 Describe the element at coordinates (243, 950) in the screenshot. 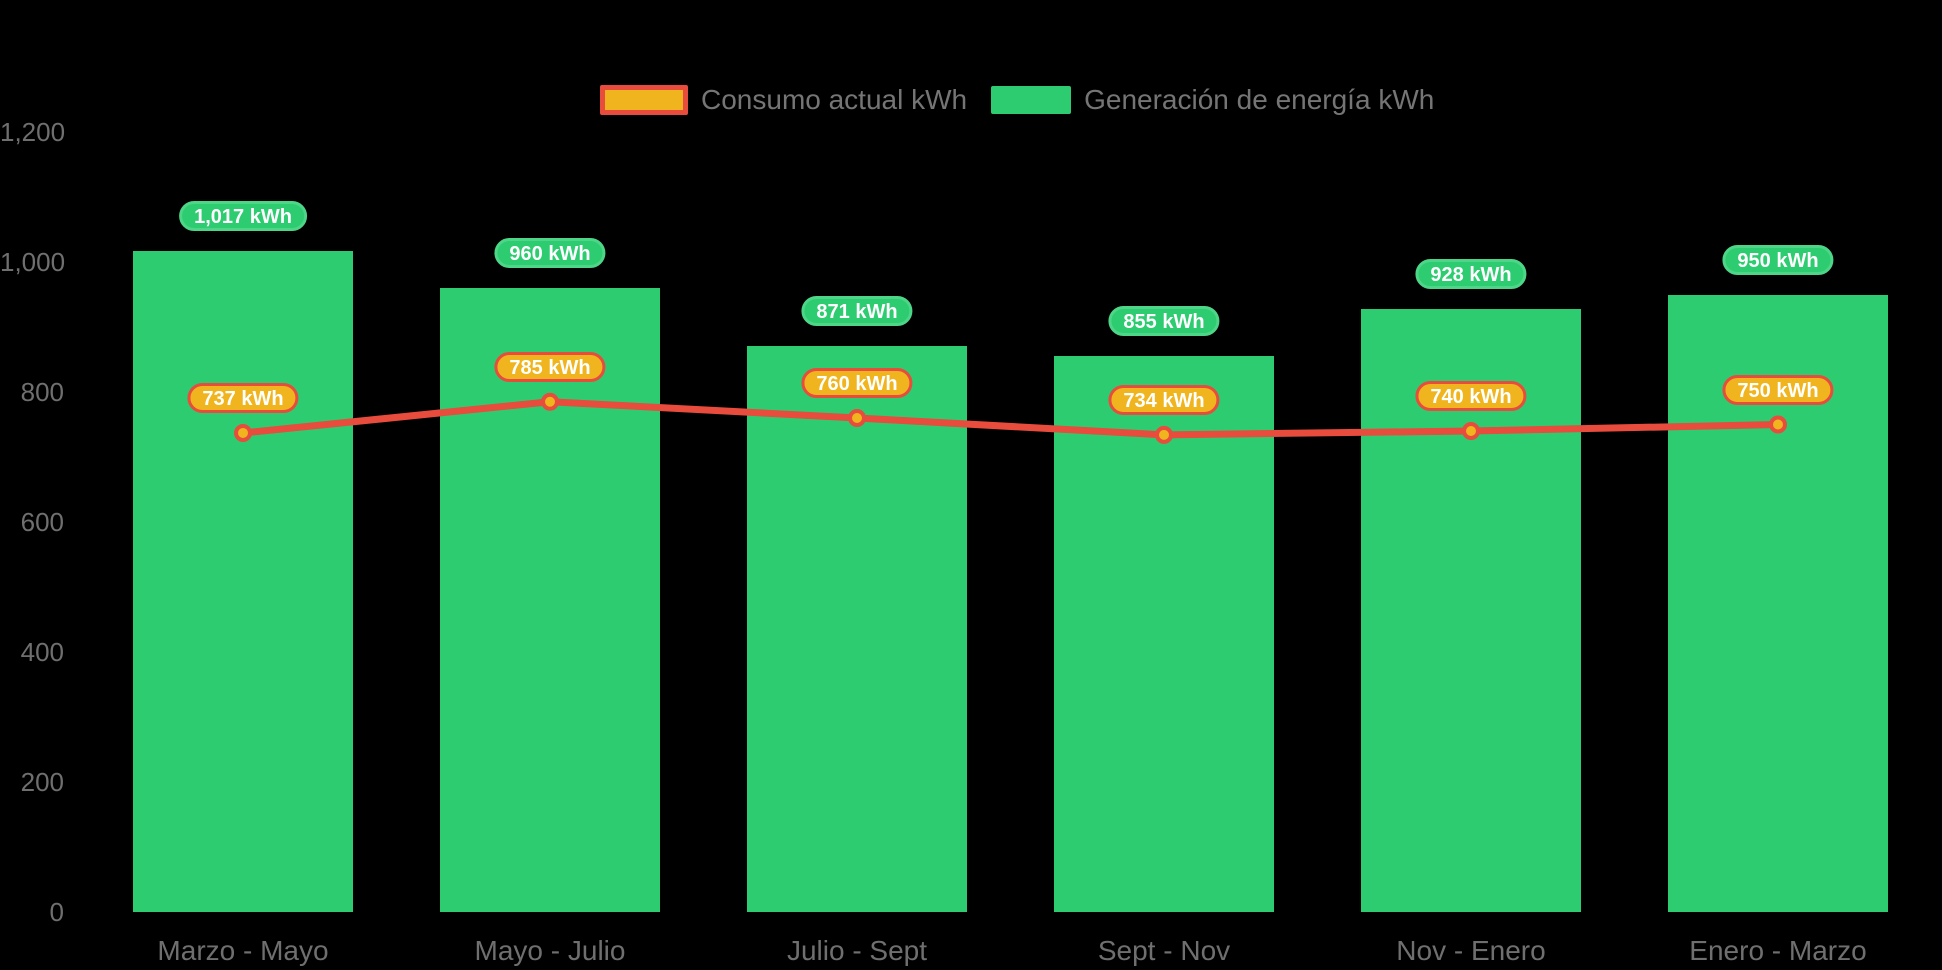

I see `x-axis-category-label: Marzo - Mayo` at that location.